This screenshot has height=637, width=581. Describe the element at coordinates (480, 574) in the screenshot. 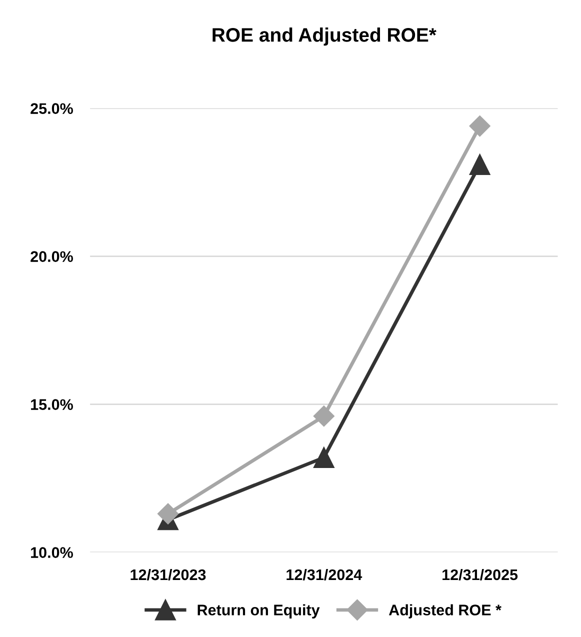

I see `x-tick-label: 12/31/2025` at that location.